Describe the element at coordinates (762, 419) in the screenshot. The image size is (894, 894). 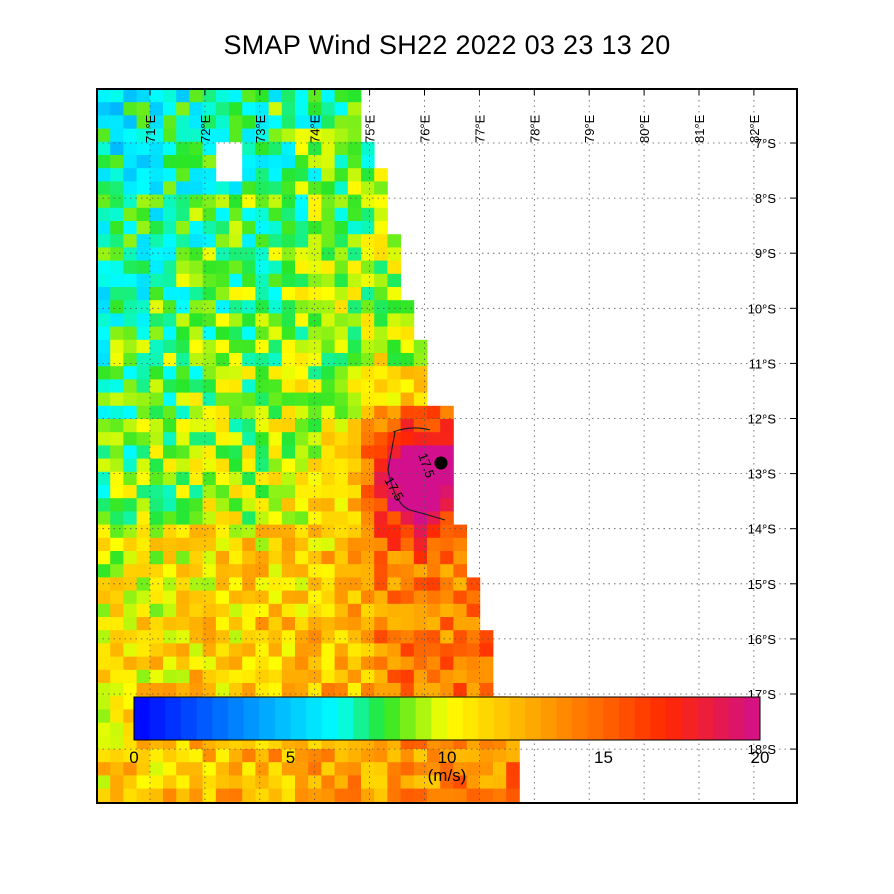
I see `lat-label: 12°S` at that location.